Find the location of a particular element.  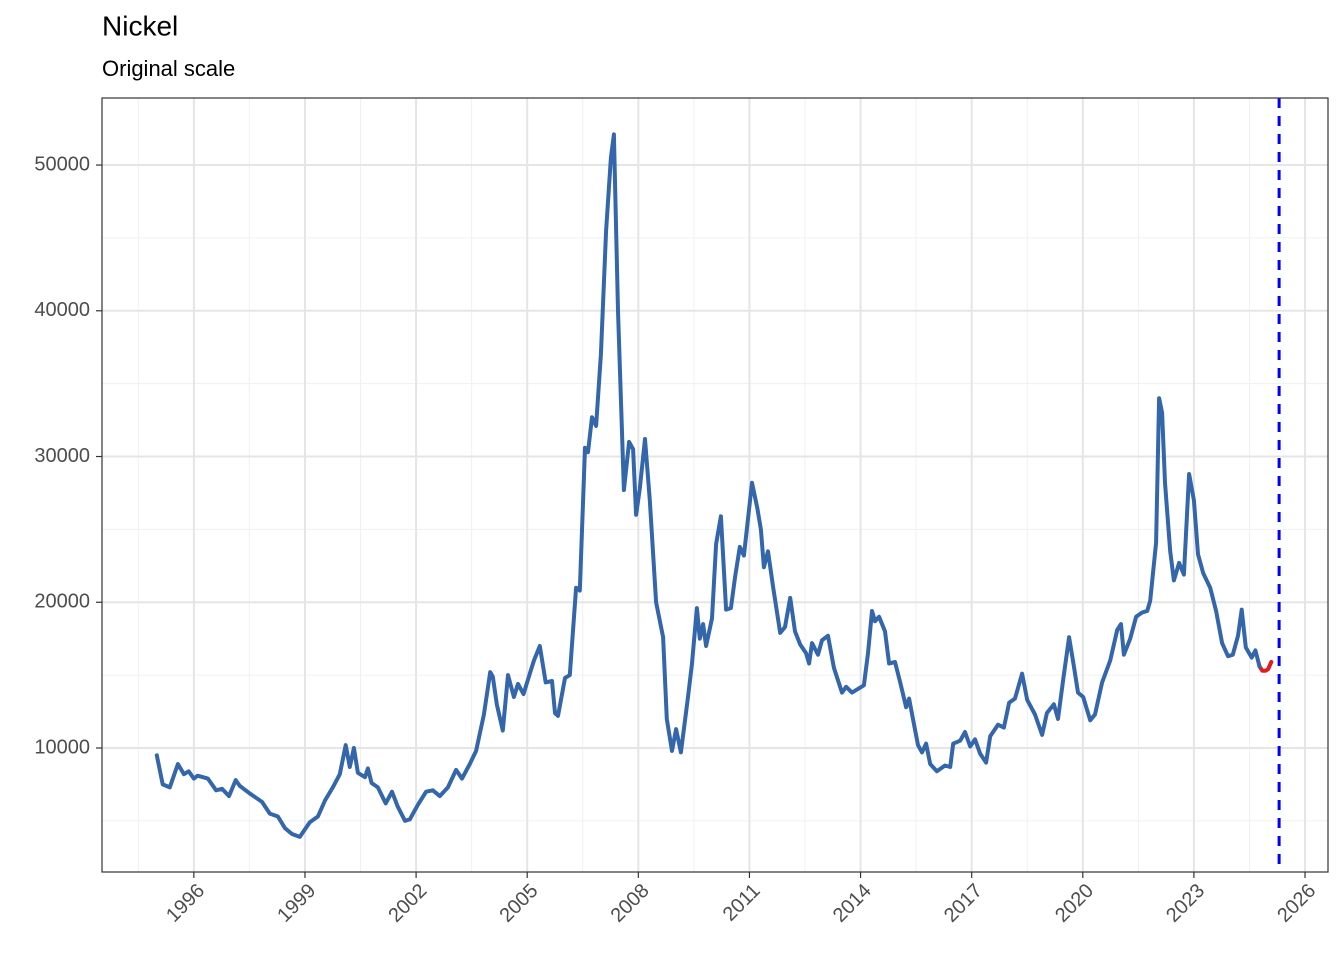

y-tick-label: 40000 is located at coordinates (62, 310).